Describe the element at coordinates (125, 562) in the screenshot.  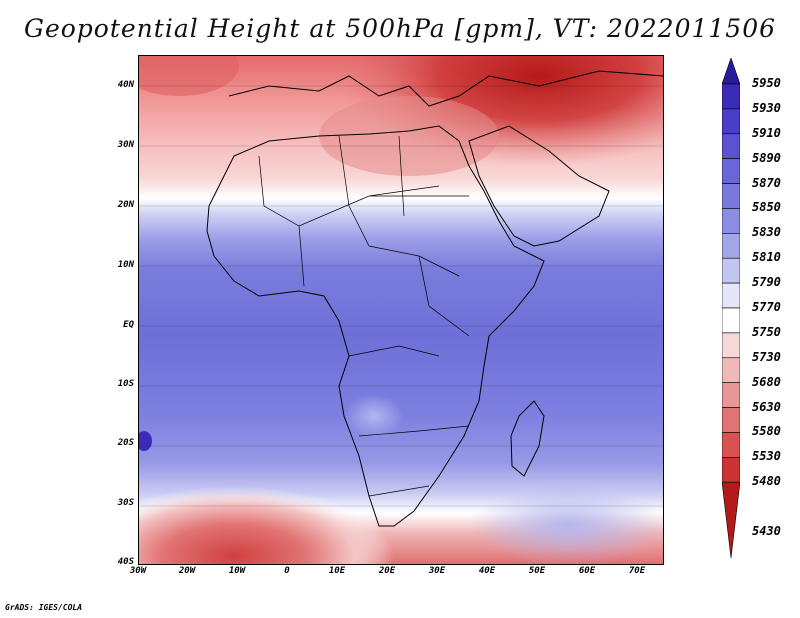
I see `lat-label: 40S` at that location.